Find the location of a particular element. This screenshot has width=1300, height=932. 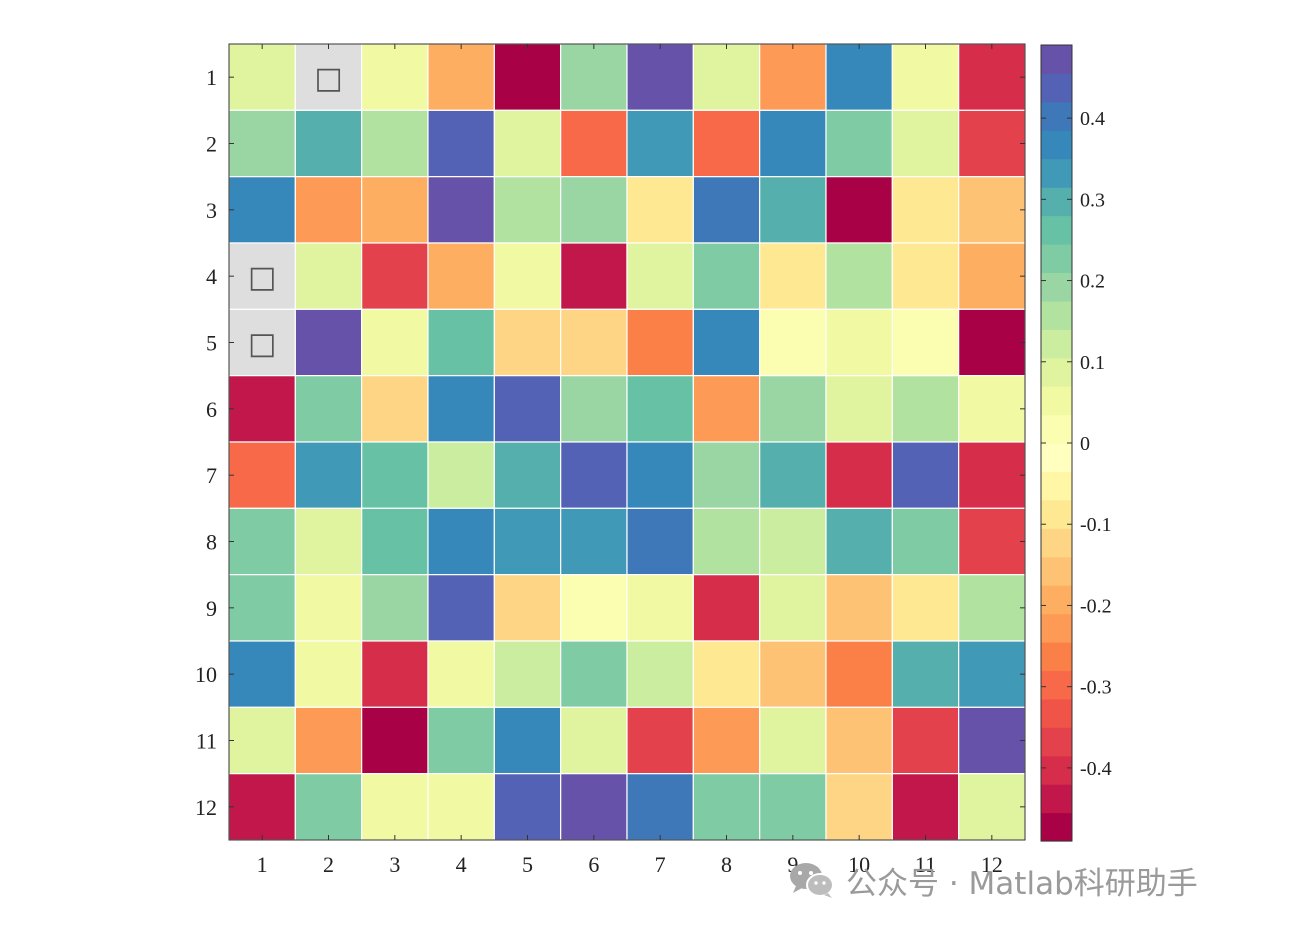

x-tick-label: 3 is located at coordinates (394, 864).